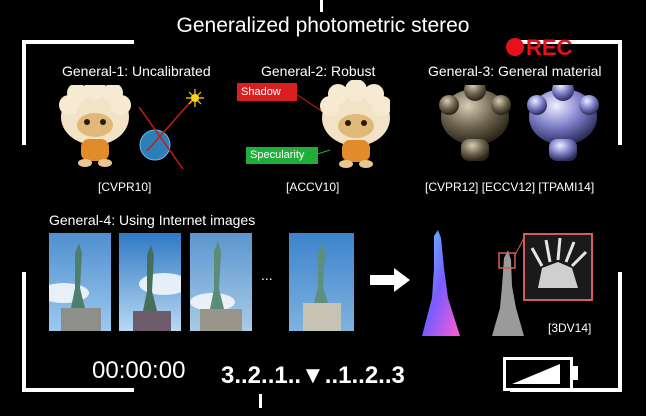 This screenshot has height=416, width=646. I want to click on g4-heading: General-4: Using Internet images, so click(152, 220).